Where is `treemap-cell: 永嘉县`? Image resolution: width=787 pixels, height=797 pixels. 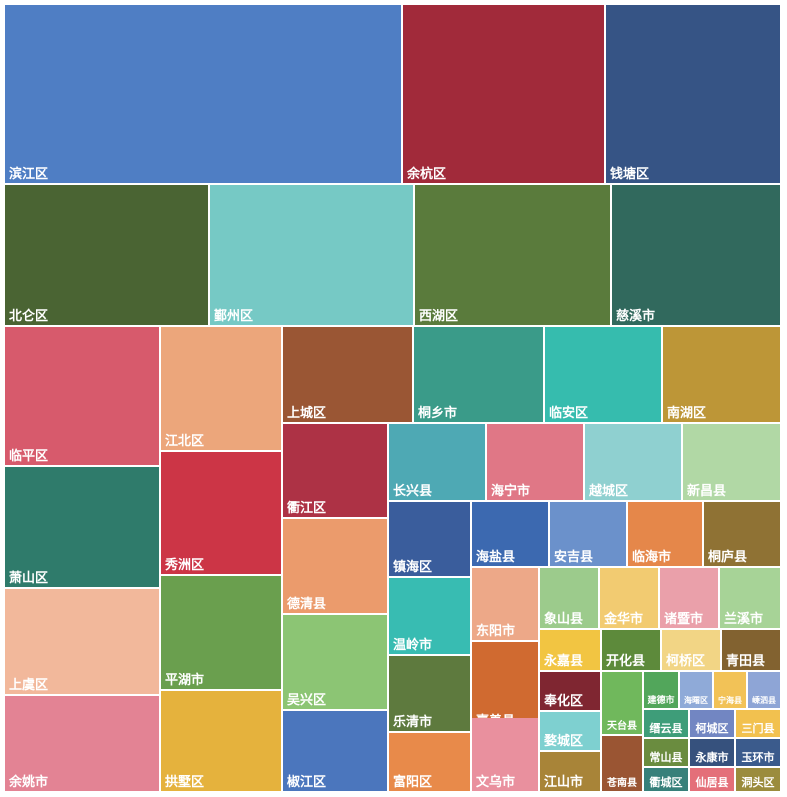 treemap-cell: 永嘉县 is located at coordinates (570, 650).